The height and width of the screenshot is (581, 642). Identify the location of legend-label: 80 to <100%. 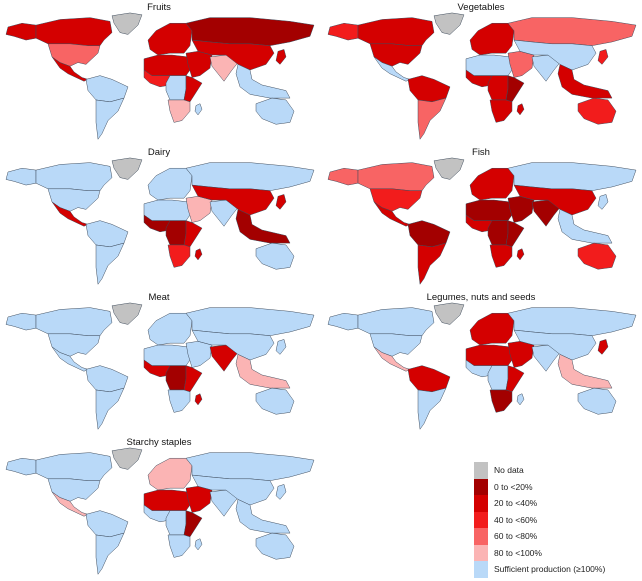
(518, 552).